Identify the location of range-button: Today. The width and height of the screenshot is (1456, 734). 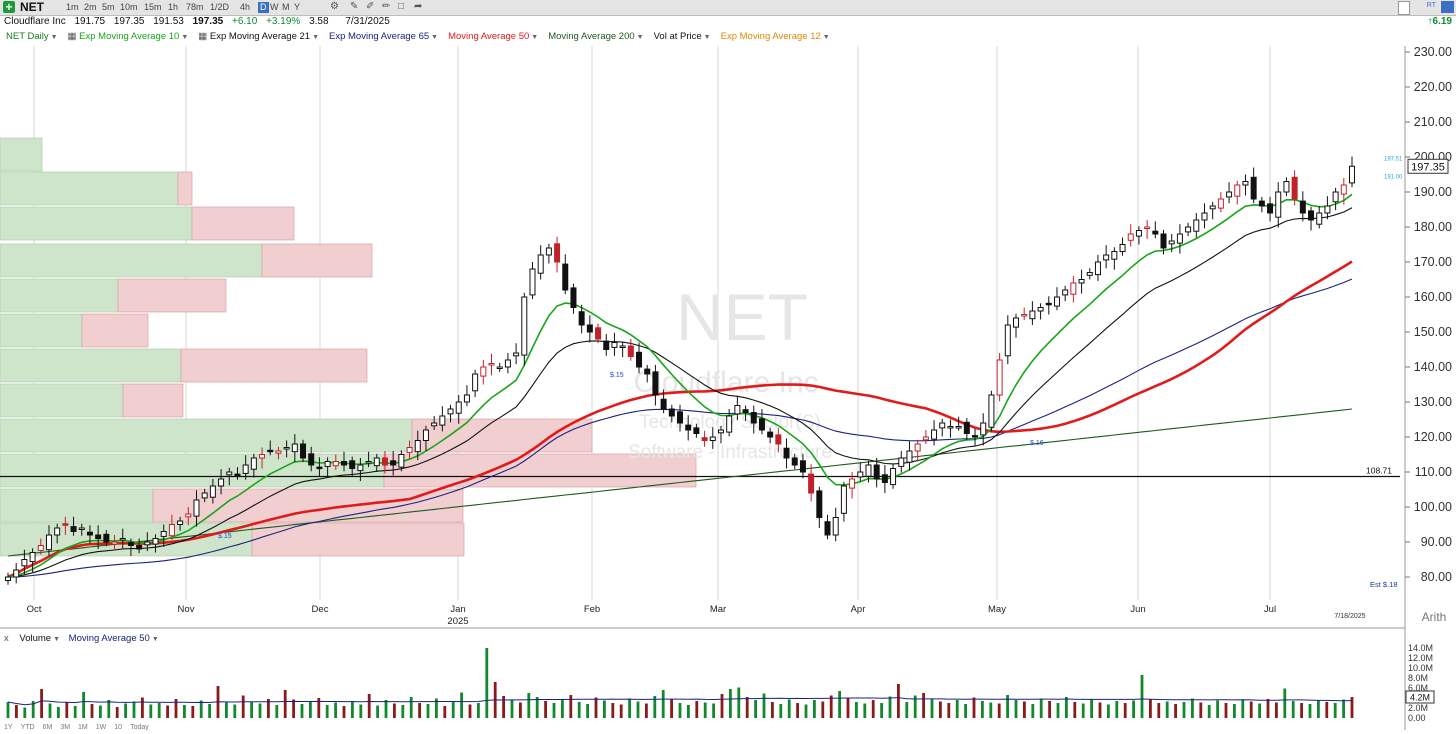
(139, 727).